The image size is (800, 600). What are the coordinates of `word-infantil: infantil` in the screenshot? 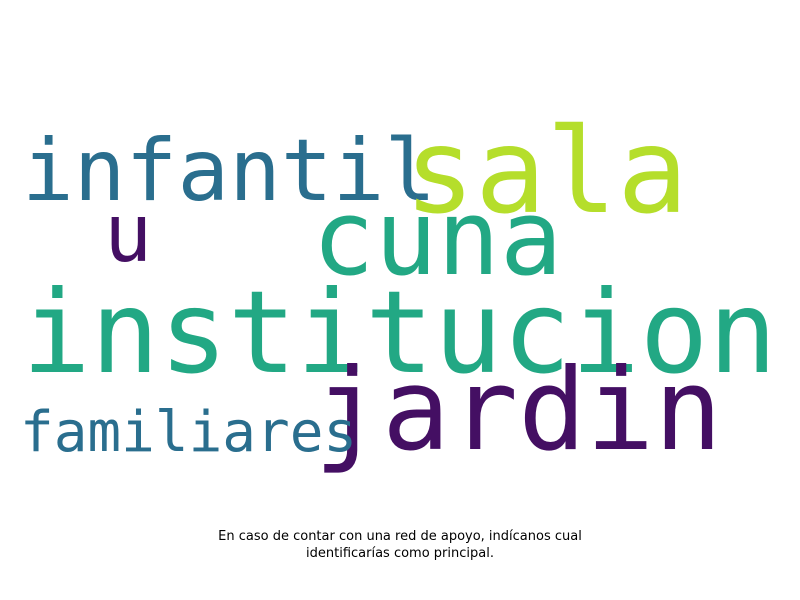 It's located at (229, 171).